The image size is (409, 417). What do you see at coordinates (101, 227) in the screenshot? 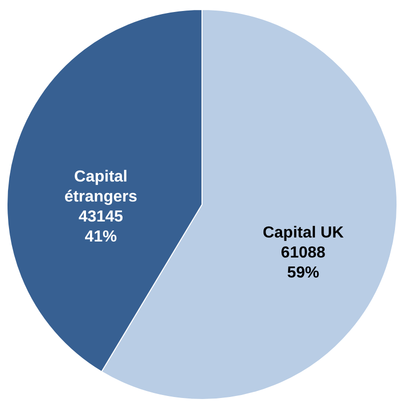
I see `data-label: 43145 41%` at bounding box center [101, 227].